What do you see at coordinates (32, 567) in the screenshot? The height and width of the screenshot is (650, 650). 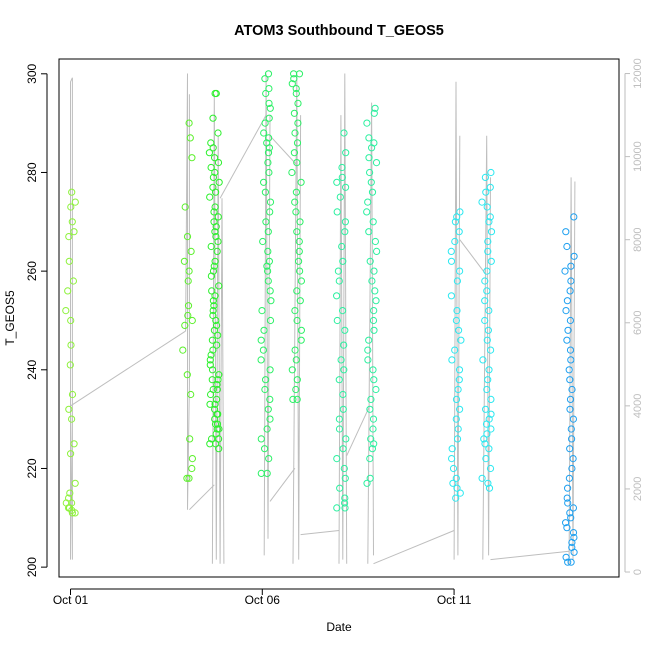 I see `y-tick-label: 200` at bounding box center [32, 567].